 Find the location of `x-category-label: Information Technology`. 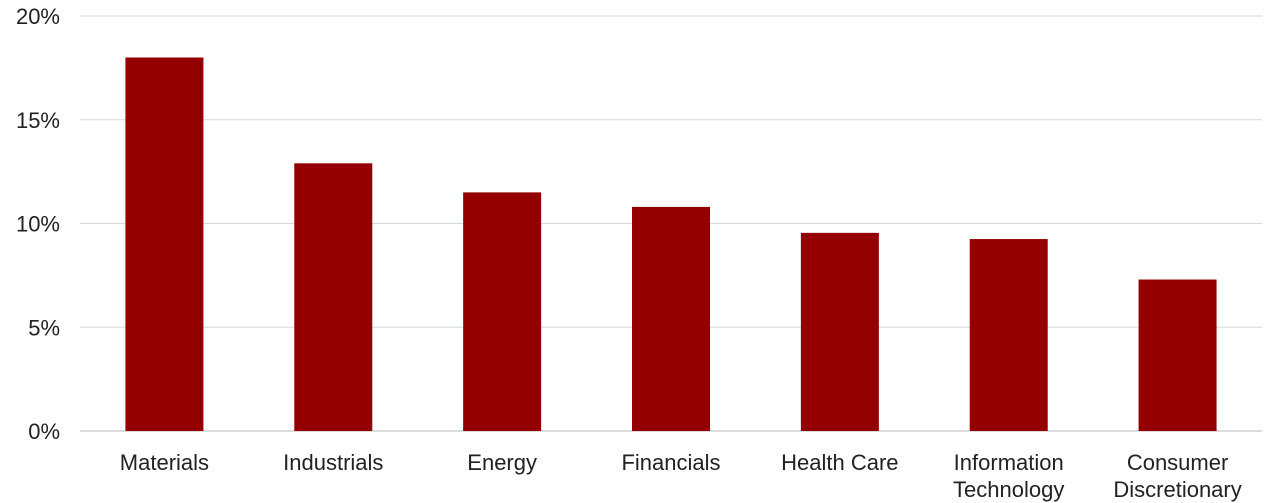

x-category-label: Information Technology is located at coordinates (1008, 476).